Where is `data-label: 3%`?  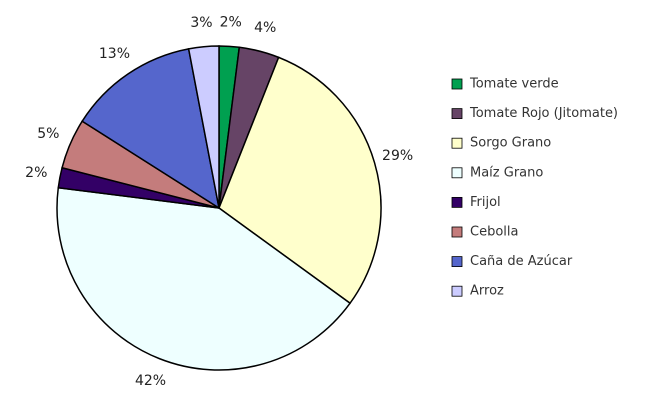
data-label: 3% is located at coordinates (201, 23).